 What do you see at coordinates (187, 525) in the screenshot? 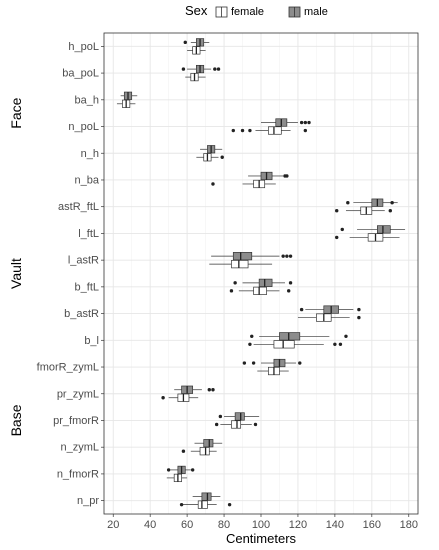
I see `x-tick-label: 60` at bounding box center [187, 525].